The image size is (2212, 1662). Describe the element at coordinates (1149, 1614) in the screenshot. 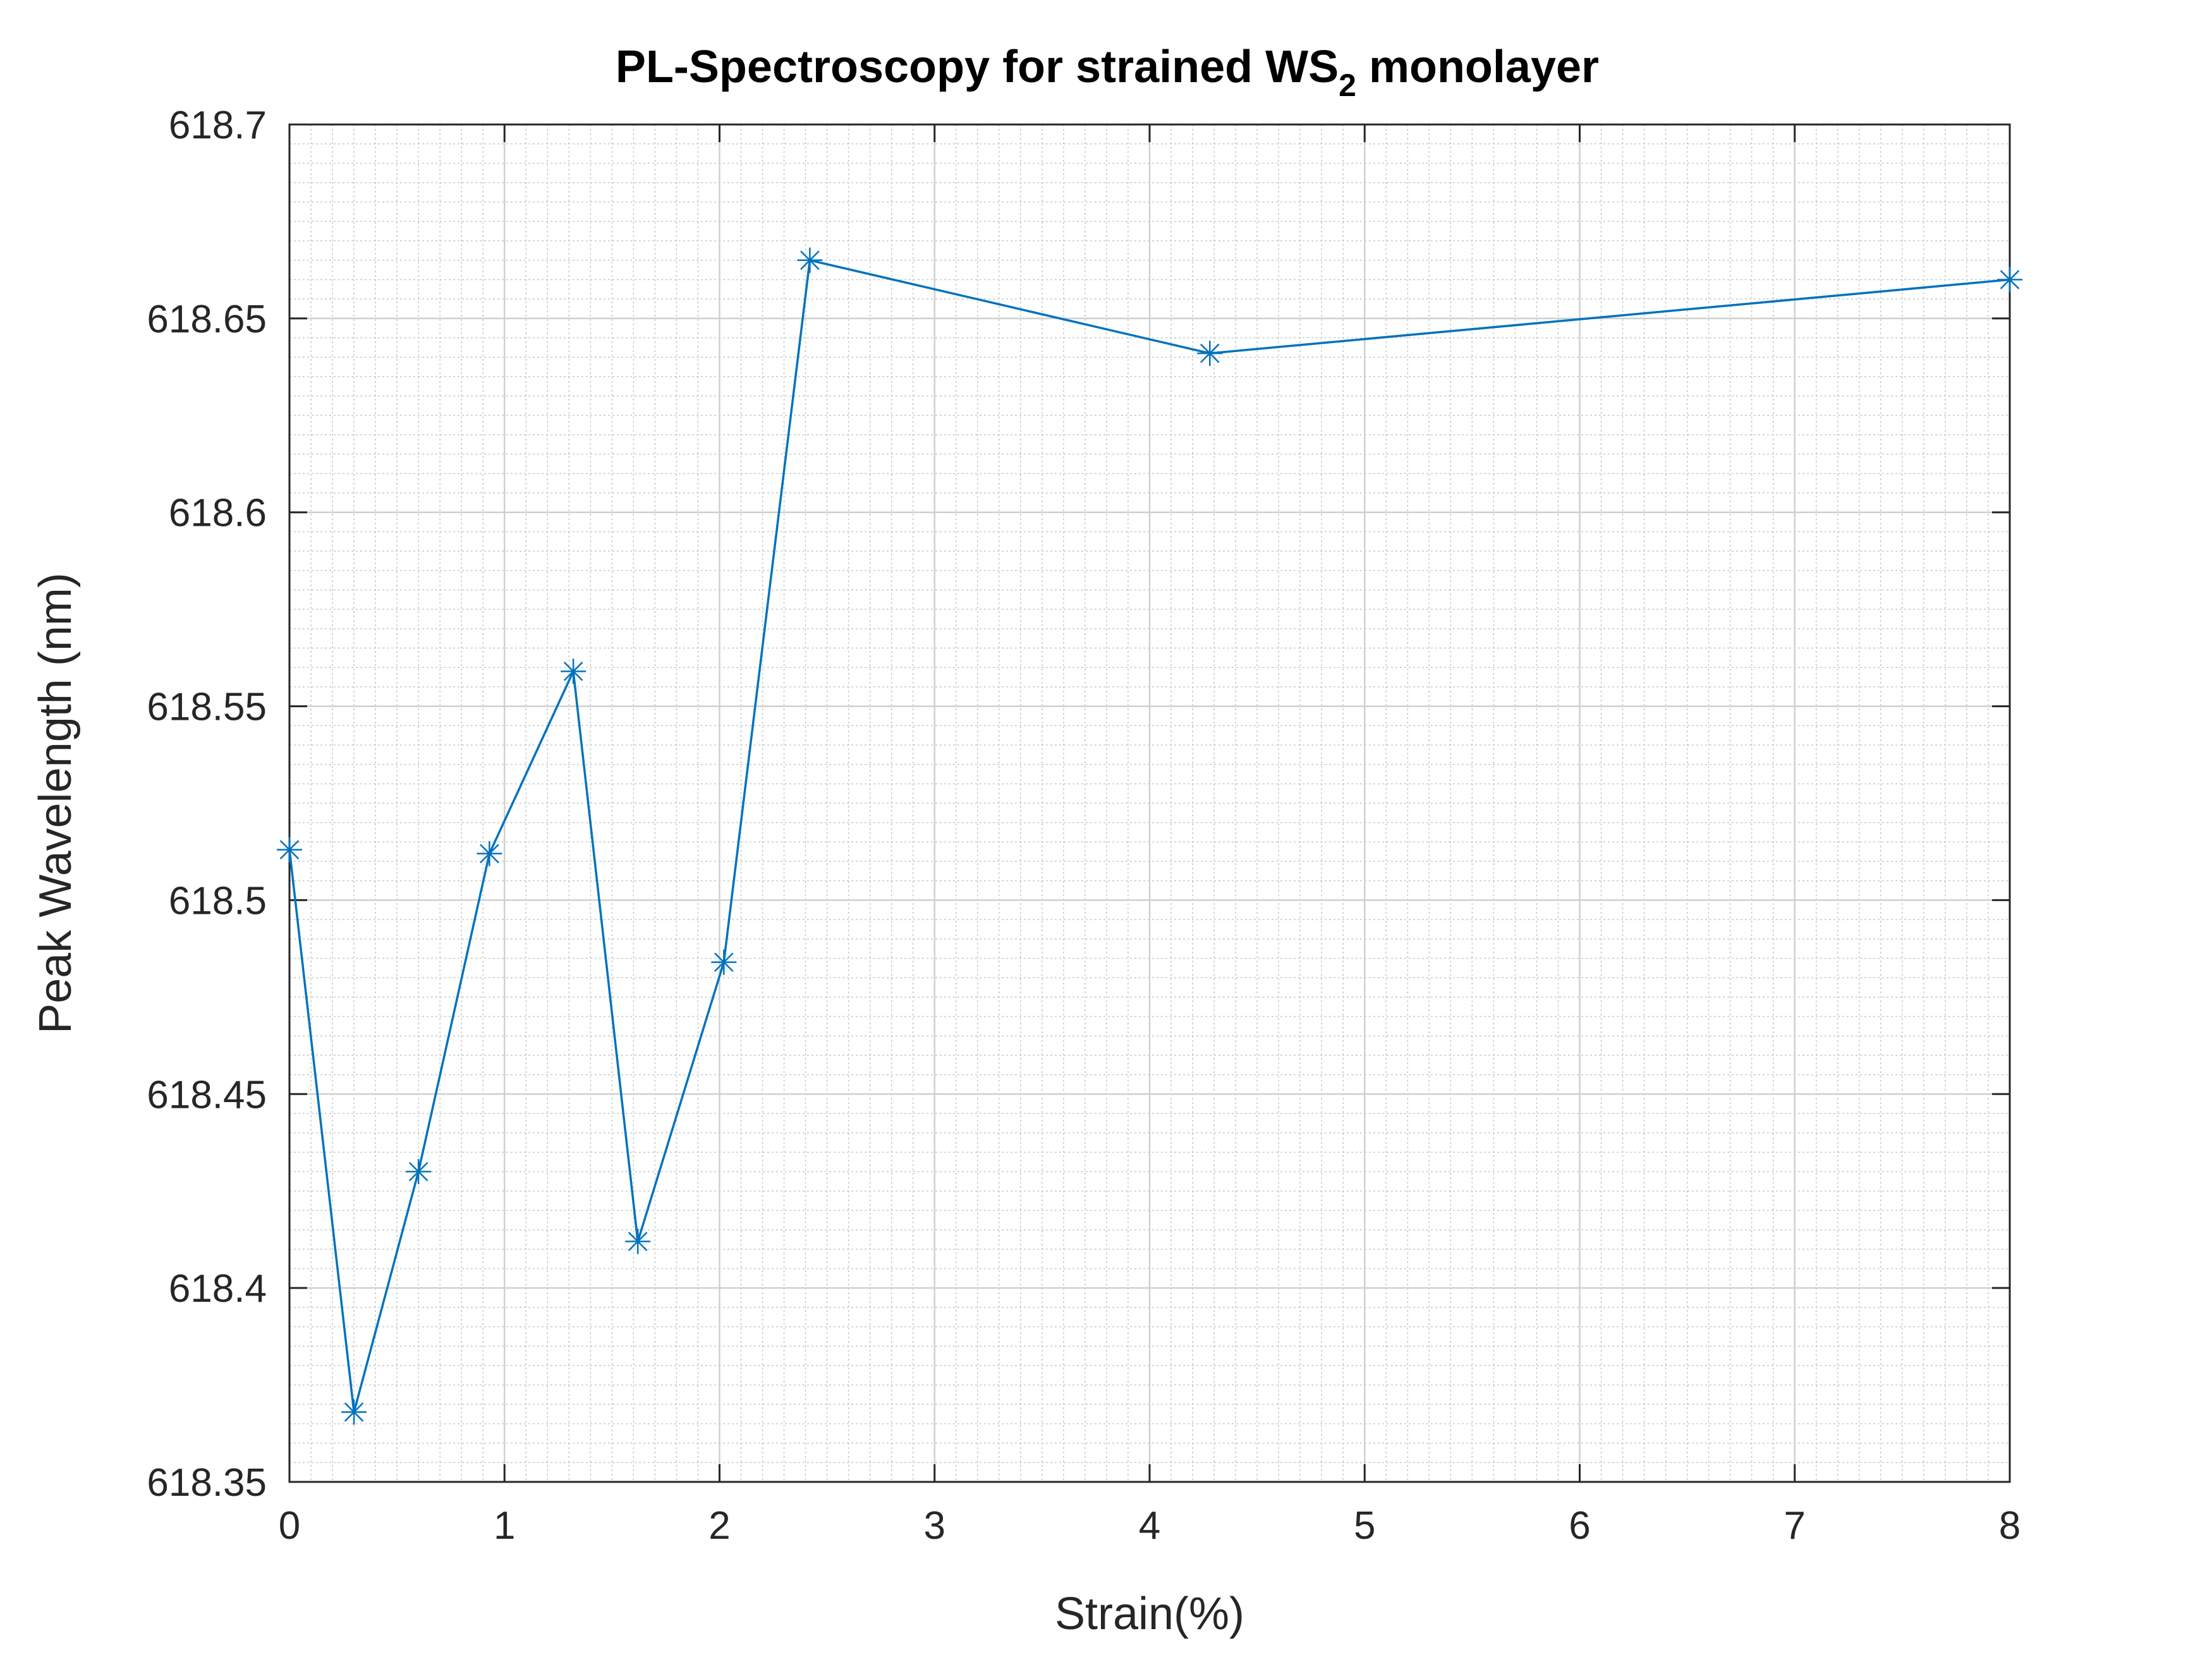

I see `x-axis-label: Strain(%)` at that location.